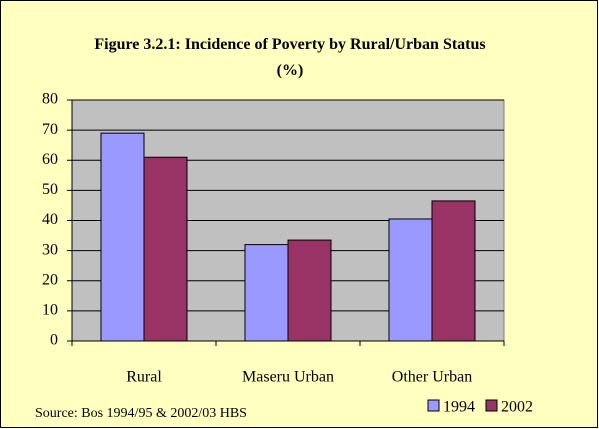 This screenshot has width=599, height=429. Describe the element at coordinates (50, 310) in the screenshot. I see `y-tick-label: 10` at that location.